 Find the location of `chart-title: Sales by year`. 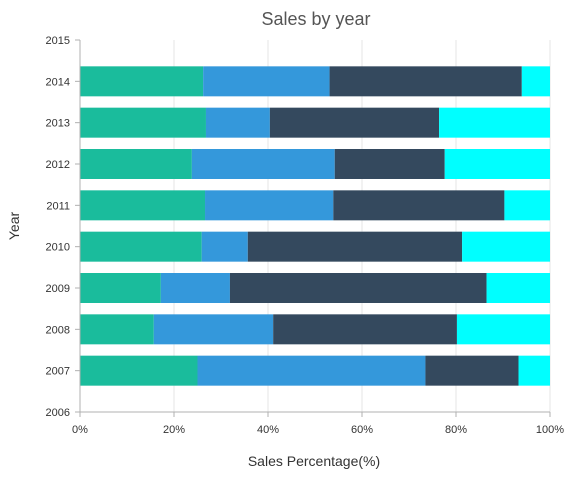

chart-title: Sales by year is located at coordinates (315, 19).